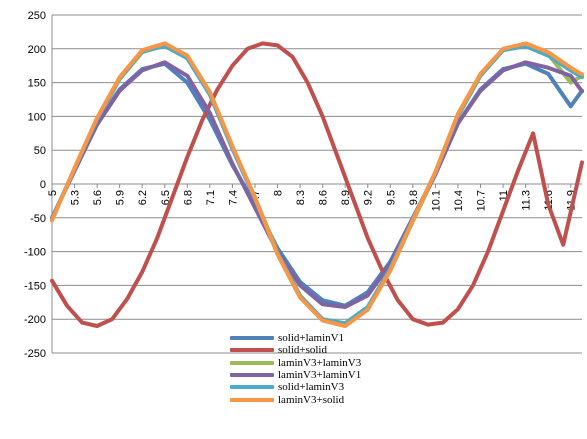 The image size is (587, 439). Describe the element at coordinates (188, 197) in the screenshot. I see `x-tick-label: 6.8` at that location.